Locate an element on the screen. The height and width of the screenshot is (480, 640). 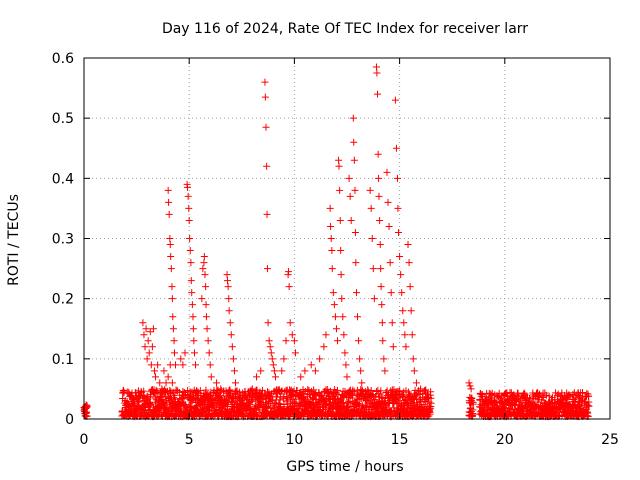
y-tick-label: 0.6 is located at coordinates (63, 59).